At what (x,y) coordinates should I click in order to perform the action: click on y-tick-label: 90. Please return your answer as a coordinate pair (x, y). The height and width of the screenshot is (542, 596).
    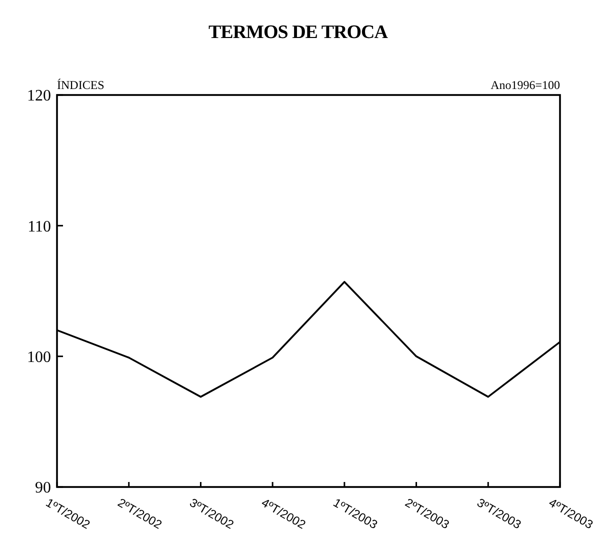
    Looking at the image, I should click on (43, 488).